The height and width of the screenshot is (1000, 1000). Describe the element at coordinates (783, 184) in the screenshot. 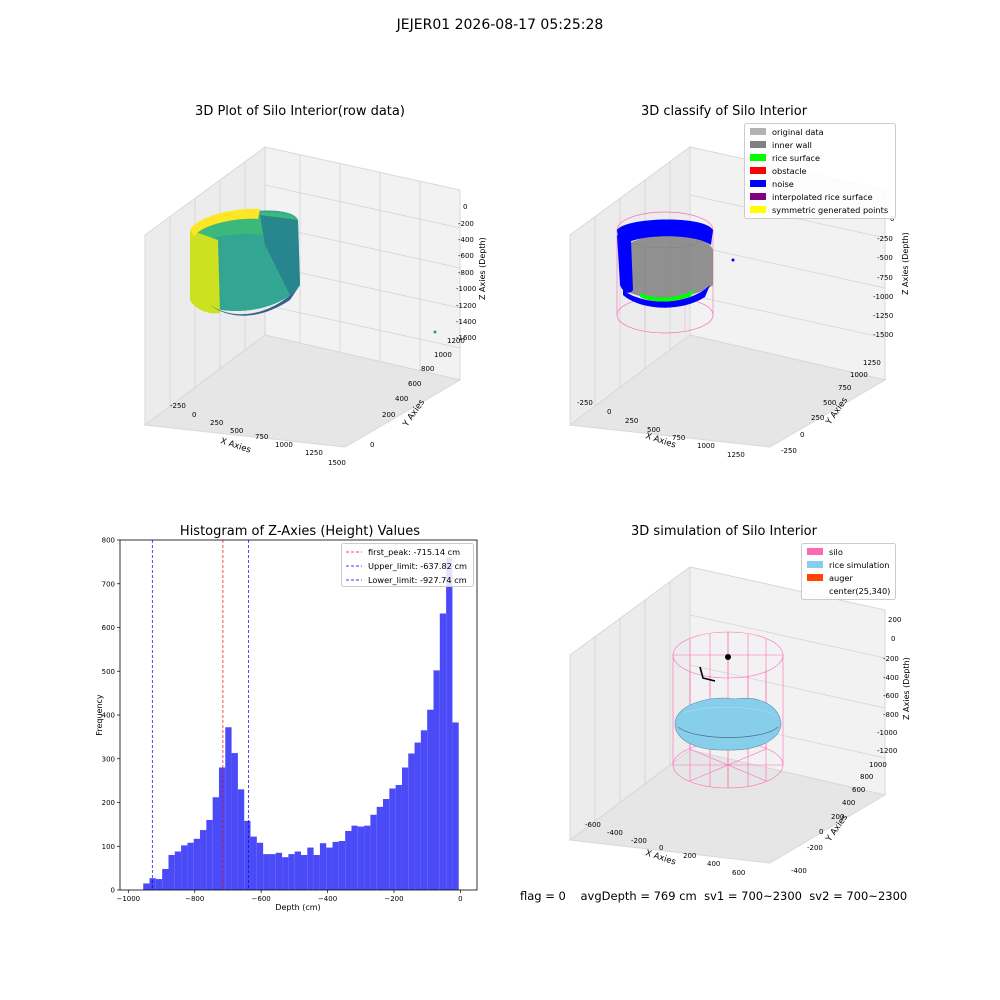

I see `legend-label: noise` at that location.